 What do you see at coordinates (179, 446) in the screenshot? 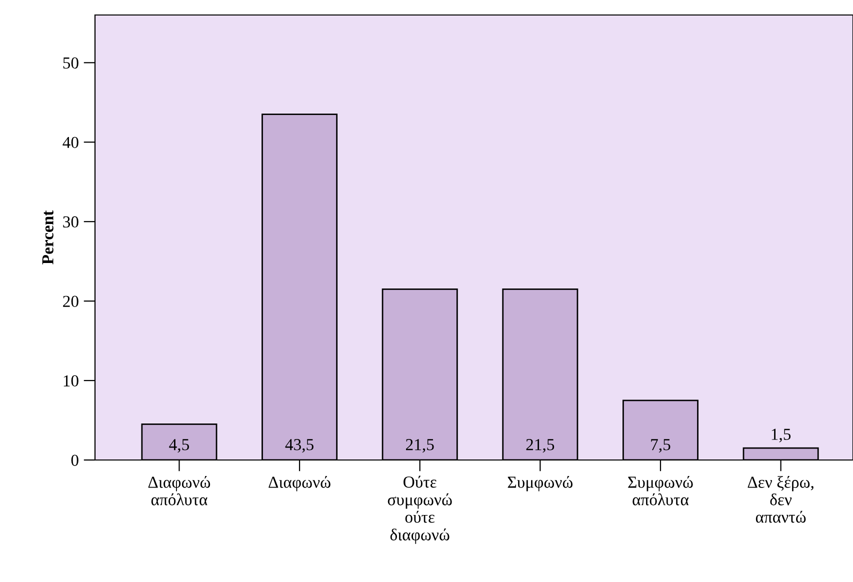
I see `data-label: 4,5` at bounding box center [179, 446].